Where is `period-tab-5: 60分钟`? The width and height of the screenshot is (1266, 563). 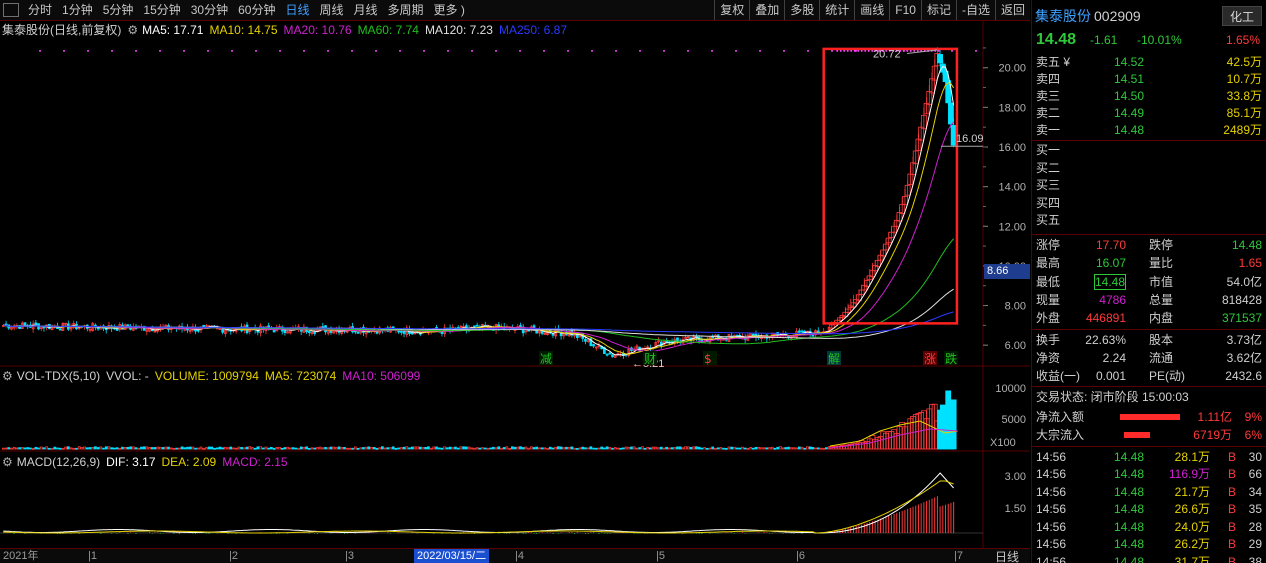
period-tab-5: 60分钟 is located at coordinates (257, 10).